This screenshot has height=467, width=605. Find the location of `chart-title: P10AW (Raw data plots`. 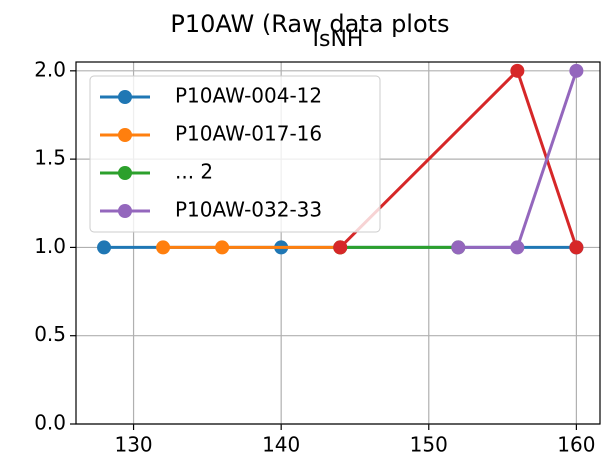

chart-title: P10AW (Raw data plots is located at coordinates (309, 24).